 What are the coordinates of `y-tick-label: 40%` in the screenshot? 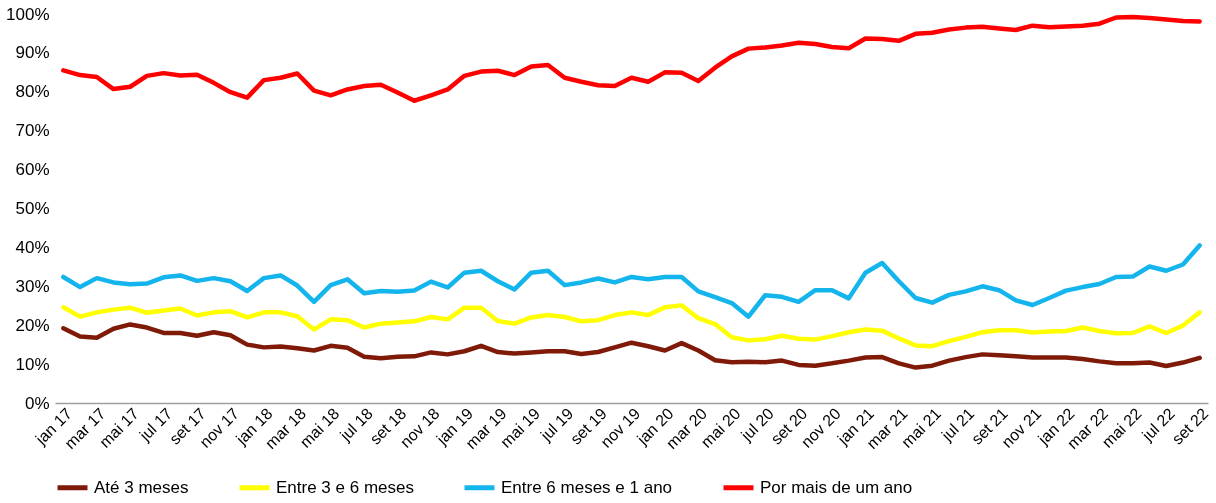 It's located at (32, 247).